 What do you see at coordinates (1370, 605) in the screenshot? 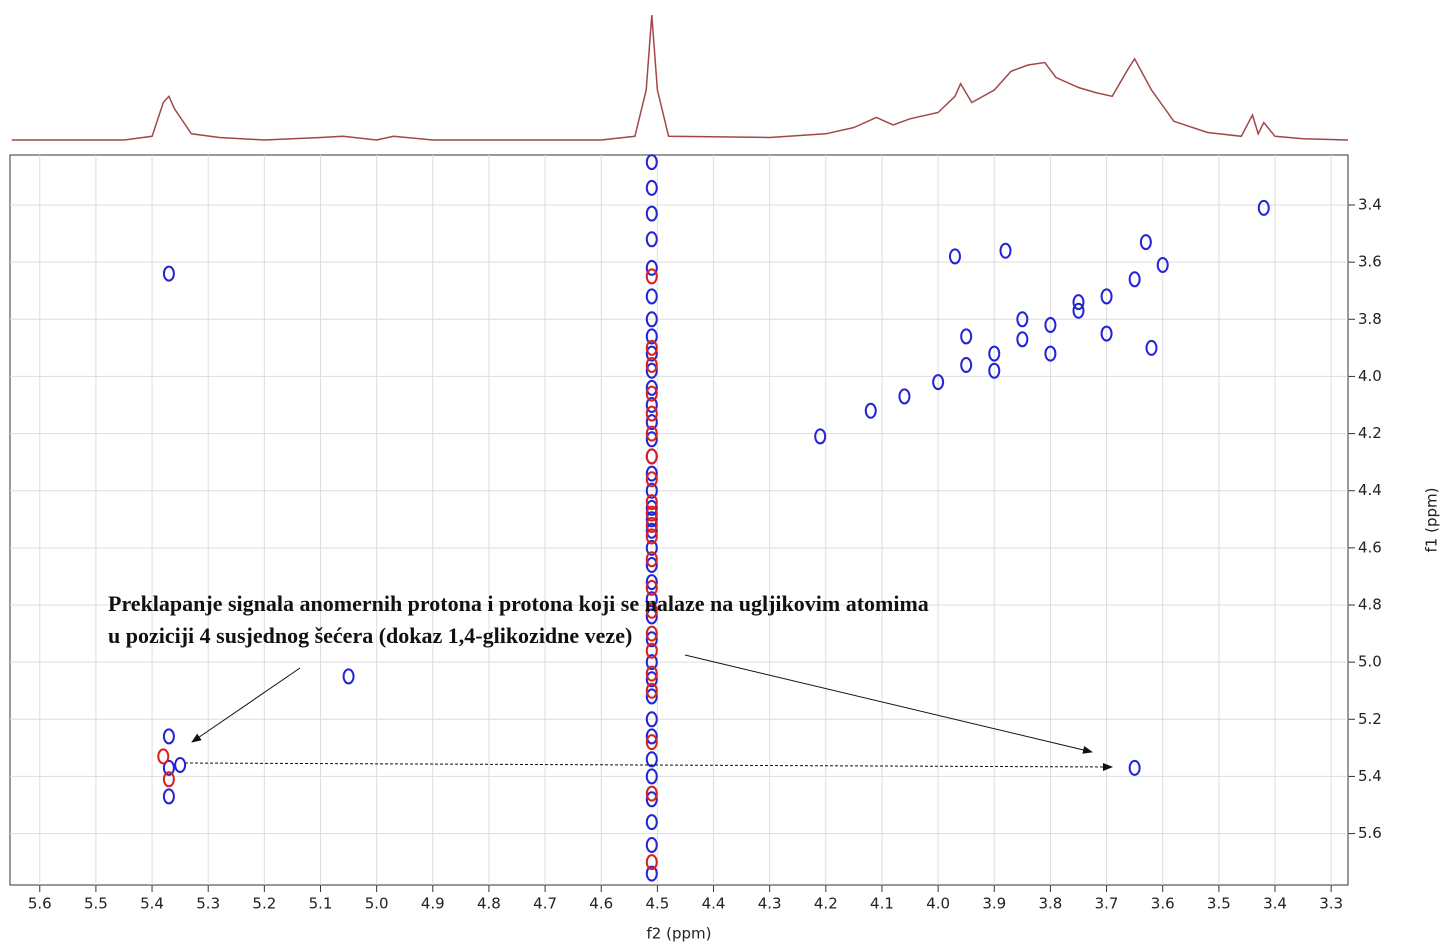
I see `y-tick-label: 4.8` at bounding box center [1370, 605].